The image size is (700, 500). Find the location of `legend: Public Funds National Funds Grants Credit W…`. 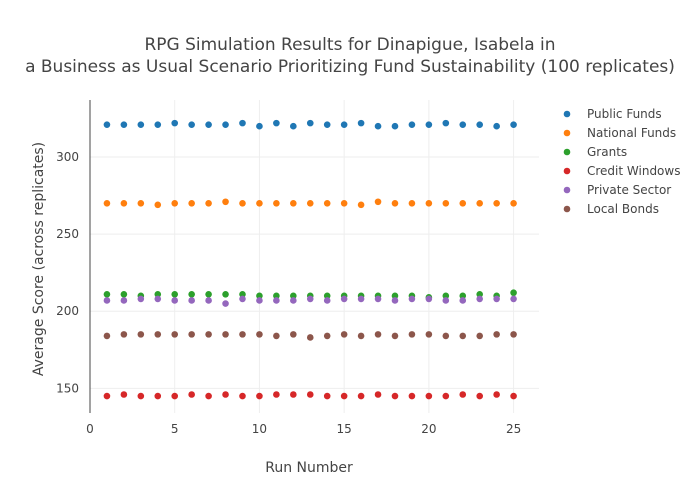

legend: Public Funds National Funds Grants Credit W… is located at coordinates (622, 161).